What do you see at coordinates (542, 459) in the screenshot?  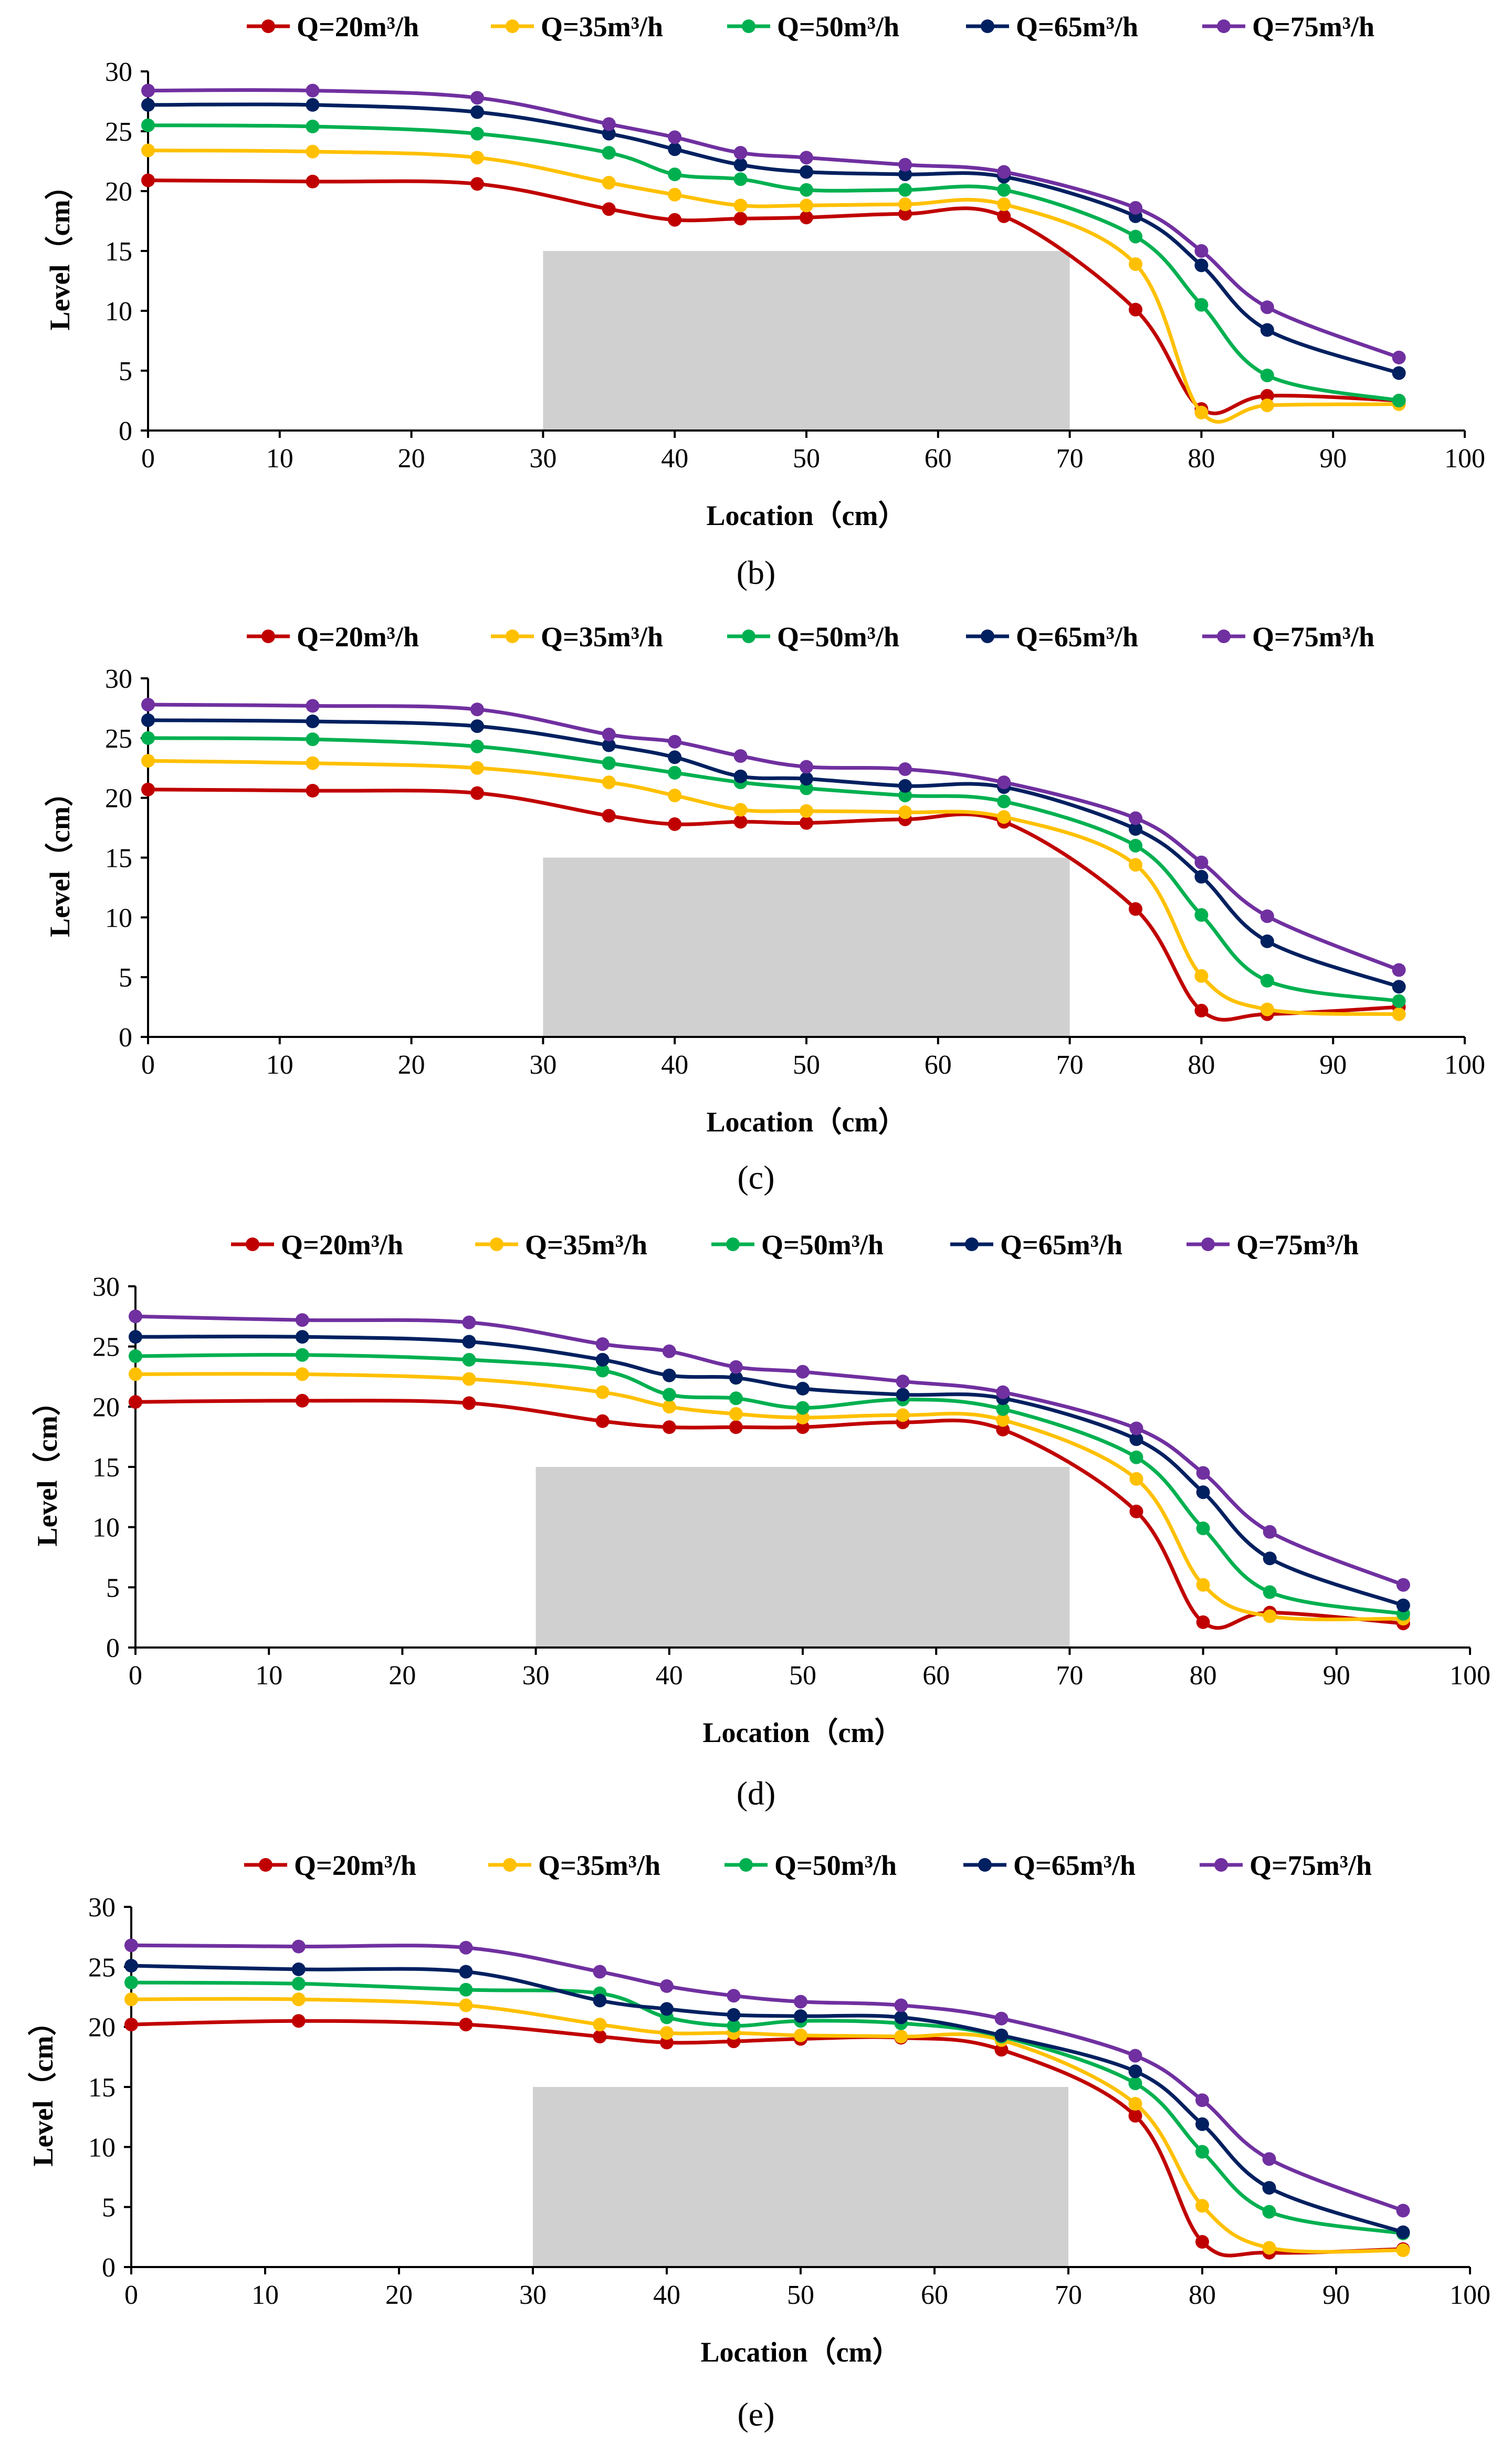 I see `x-tick-label: 30` at bounding box center [542, 459].